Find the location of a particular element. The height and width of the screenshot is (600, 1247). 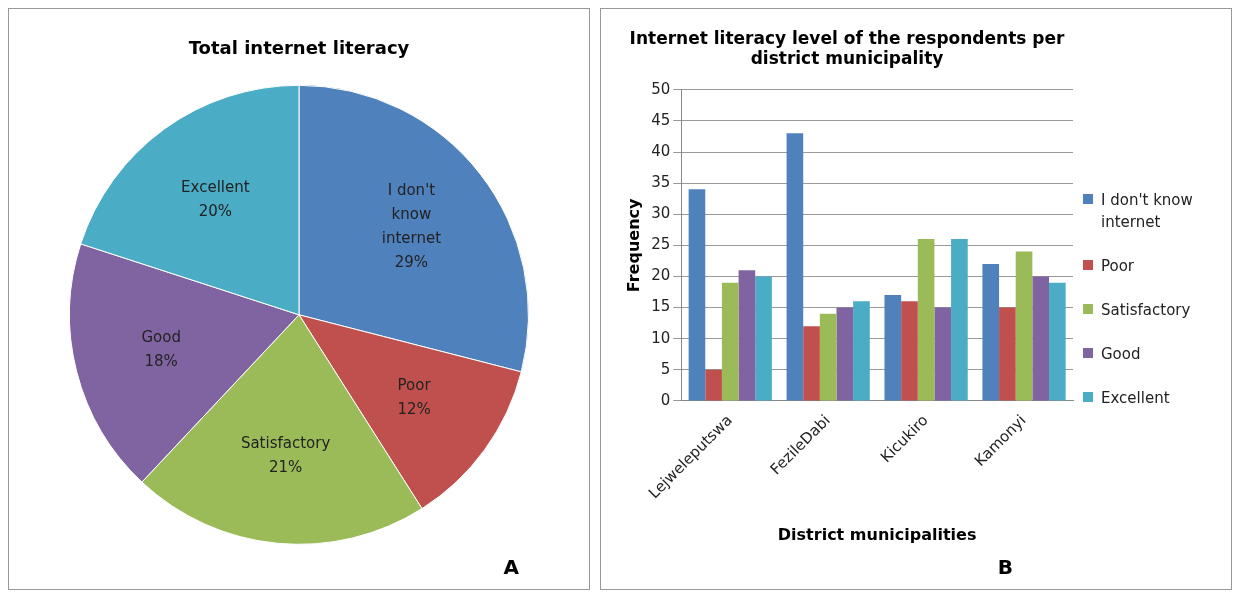

slice-label: Satisfactory is located at coordinates (285, 443).